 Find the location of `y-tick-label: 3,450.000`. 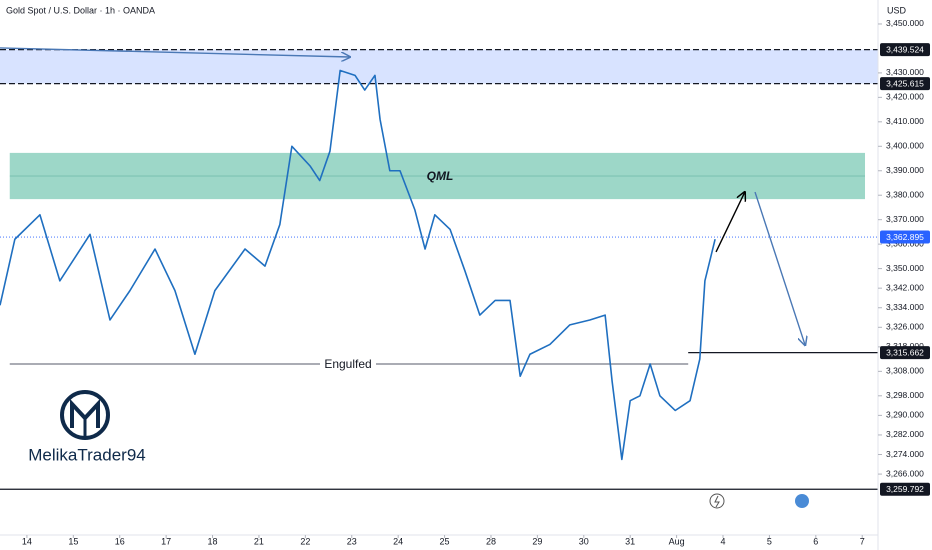

y-tick-label: 3,450.000 is located at coordinates (905, 23).